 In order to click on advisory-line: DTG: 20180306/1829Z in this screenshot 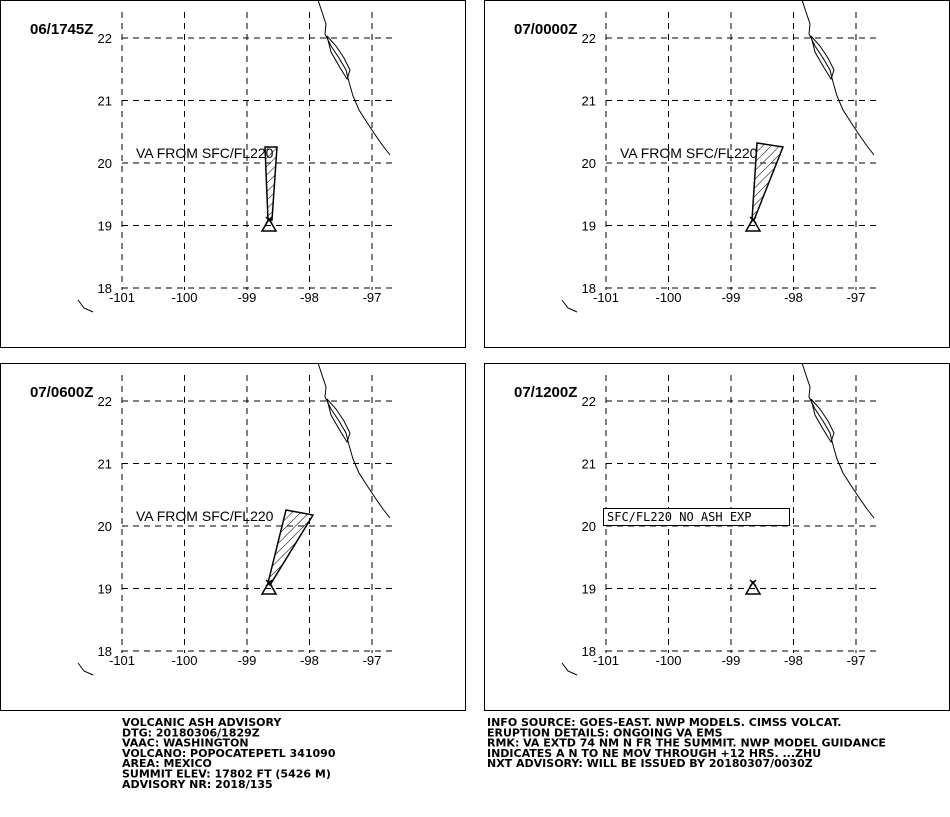, I will do `click(191, 732)`.